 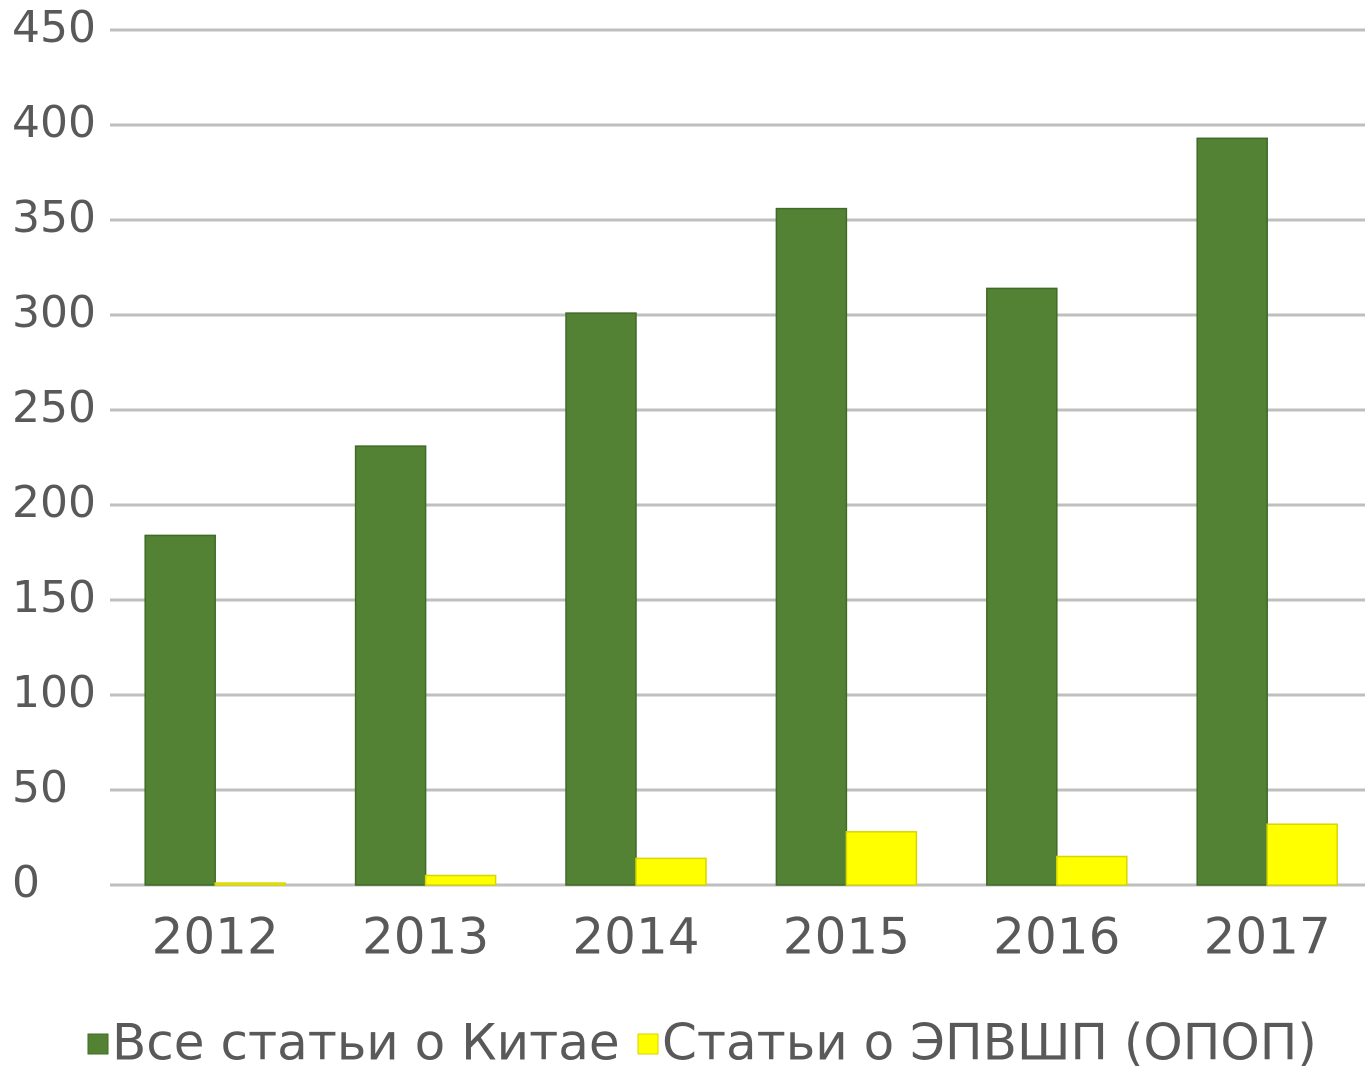 I want to click on legend-label: Статьи о ЭПВШП (ОПОП), so click(x=989, y=1043).